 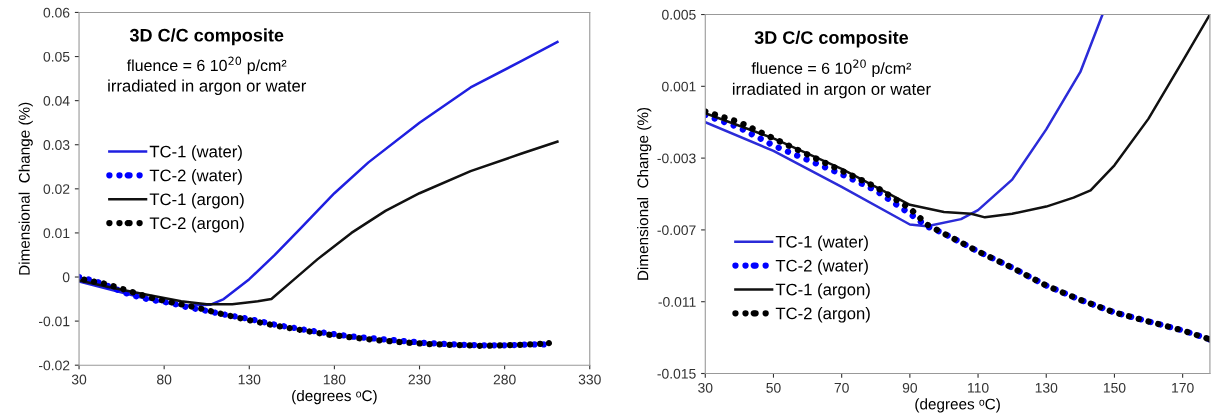 What do you see at coordinates (676, 230) in the screenshot?
I see `y-tick-label: -0.007` at bounding box center [676, 230].